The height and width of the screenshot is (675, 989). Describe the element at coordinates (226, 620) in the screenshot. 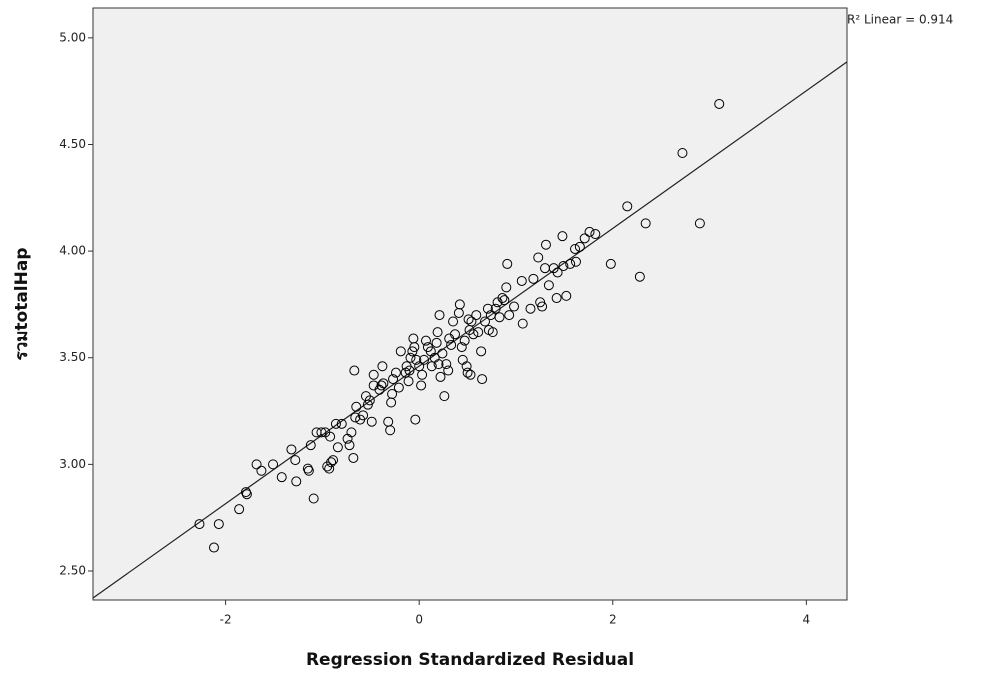

I see `x-tick-label: -2` at that location.